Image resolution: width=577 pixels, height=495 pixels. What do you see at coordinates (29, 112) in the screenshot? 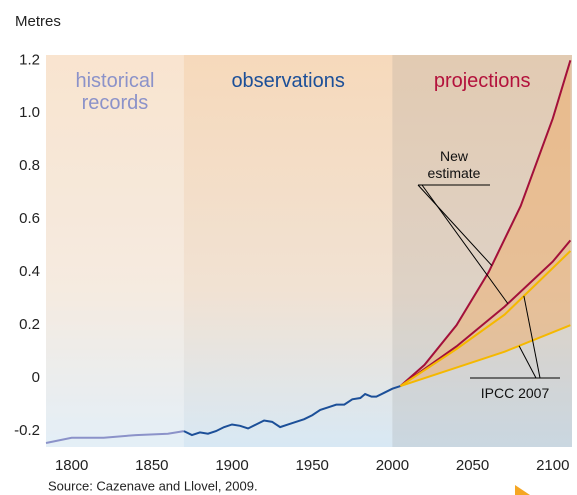
I see `y-tick-label: 1.0` at bounding box center [29, 112].